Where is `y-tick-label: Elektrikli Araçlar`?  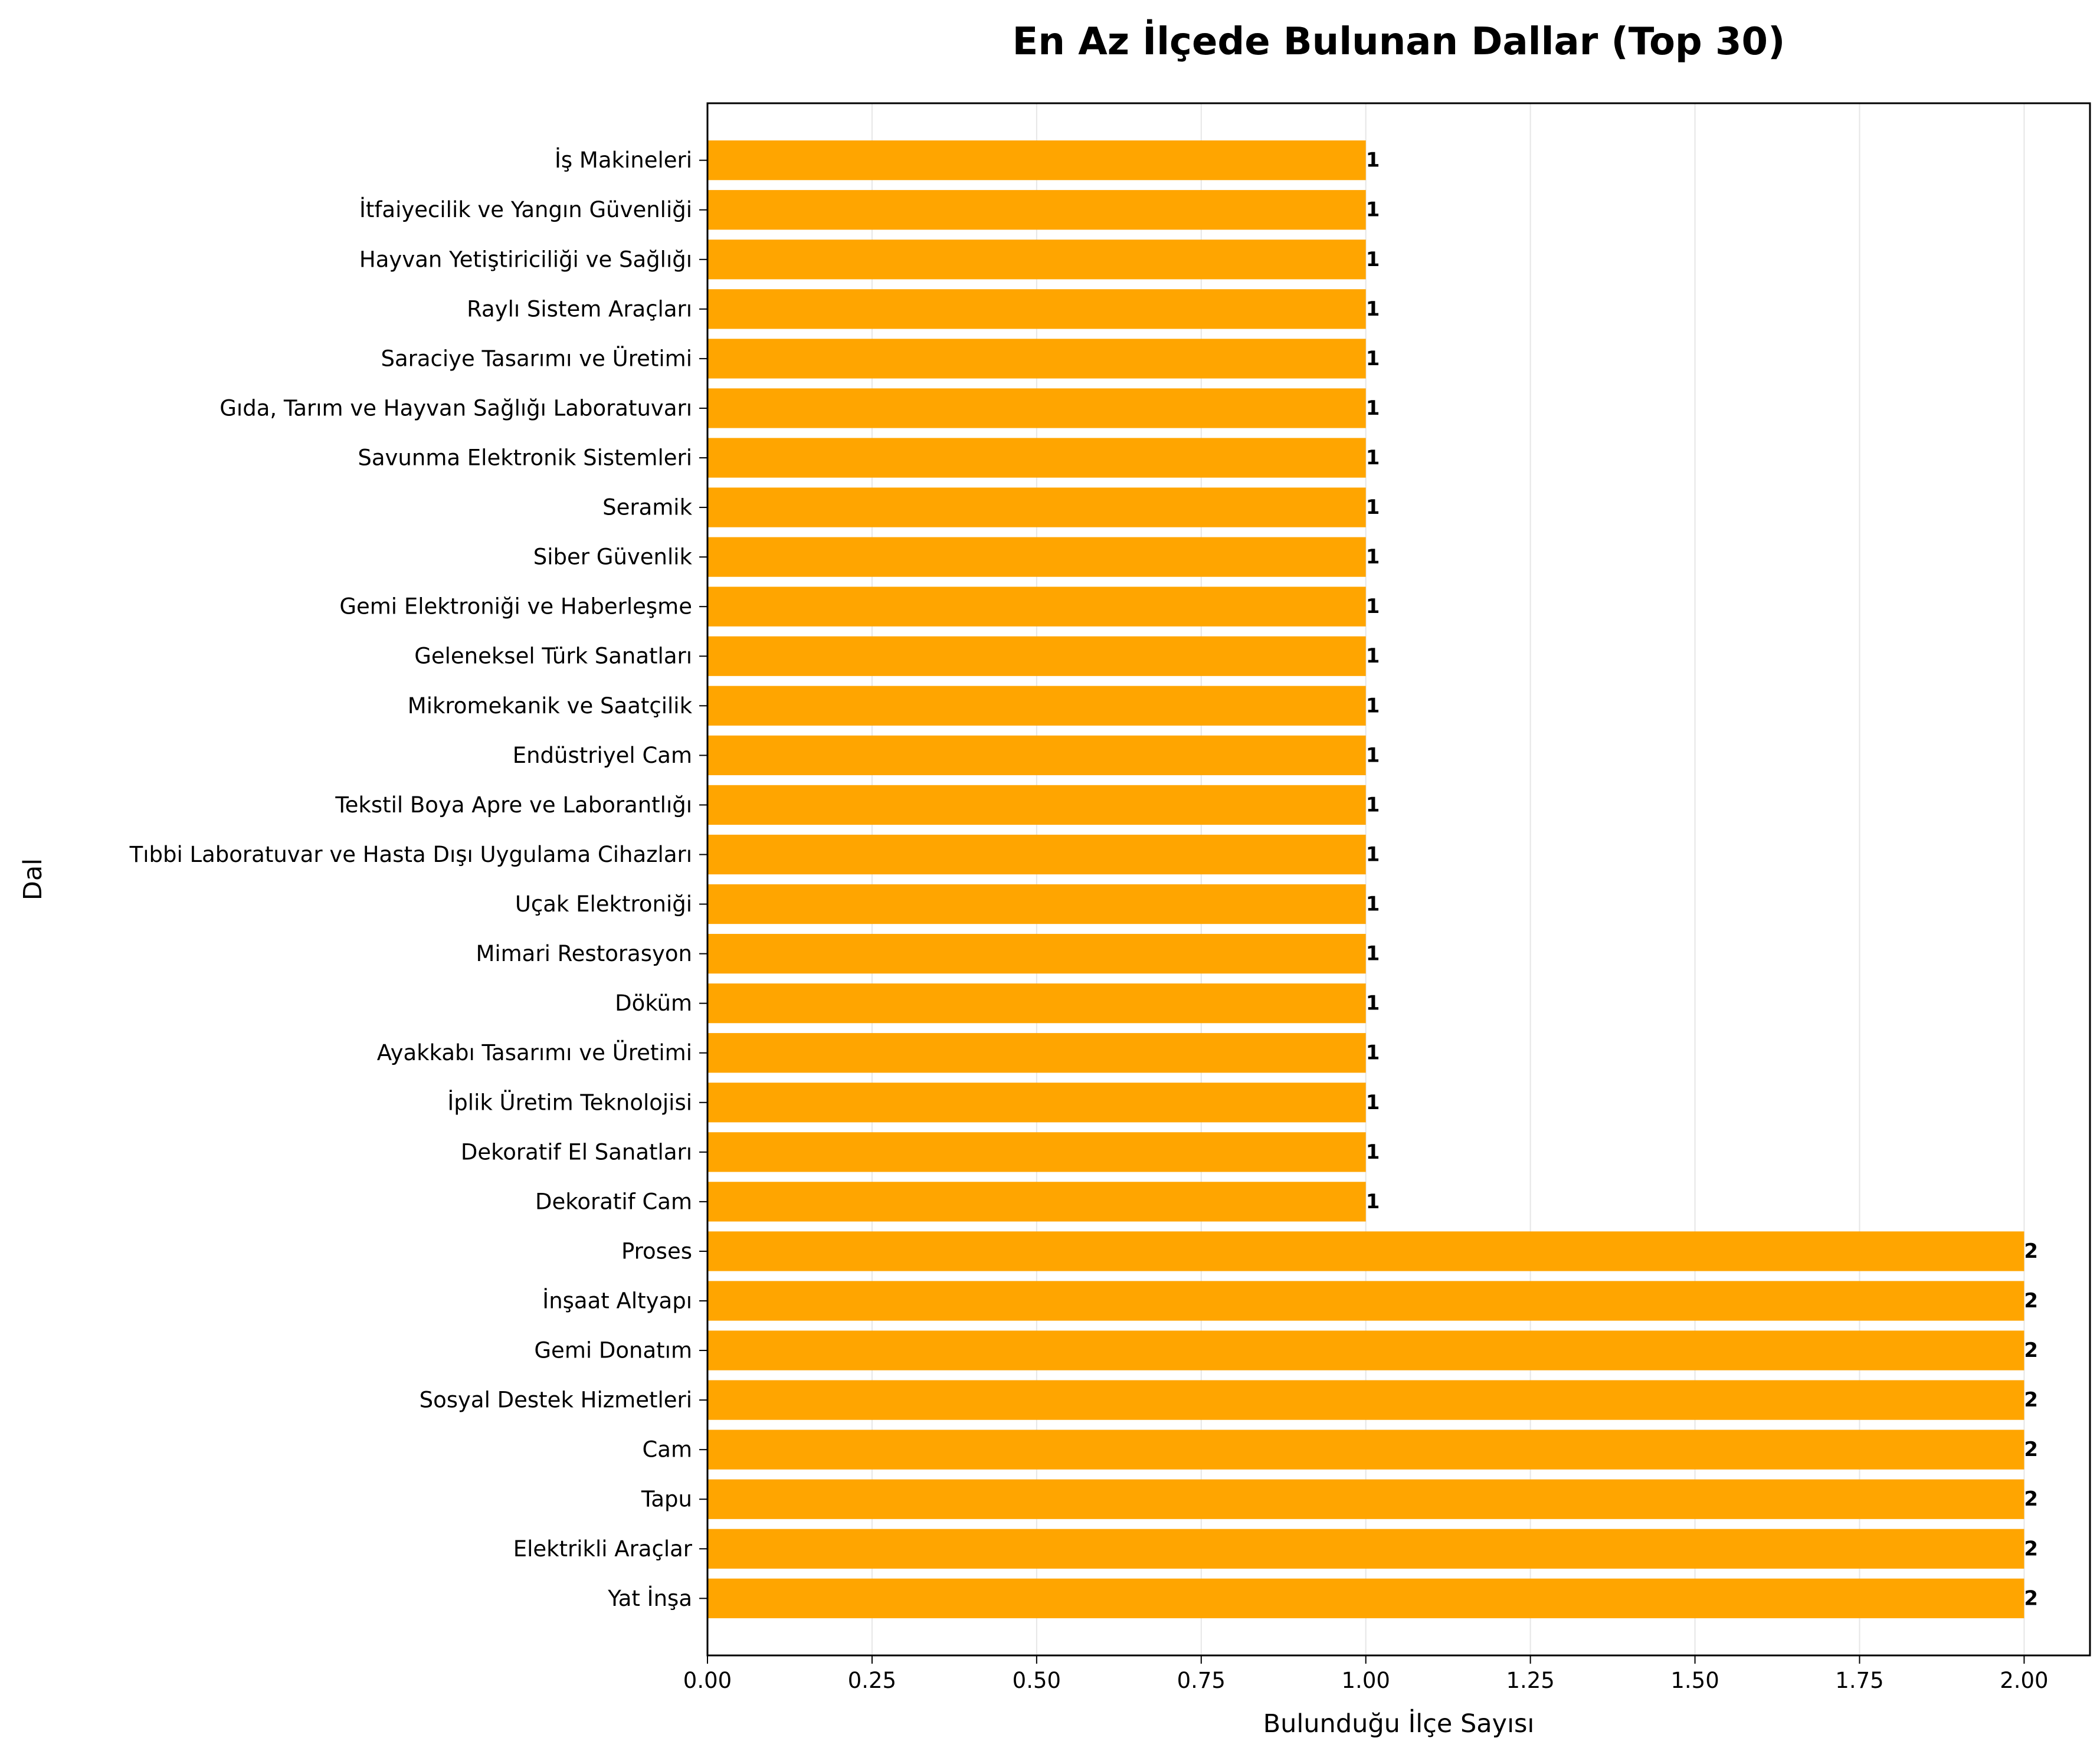 y-tick-label: Elektrikli Araçlar is located at coordinates (603, 1549).